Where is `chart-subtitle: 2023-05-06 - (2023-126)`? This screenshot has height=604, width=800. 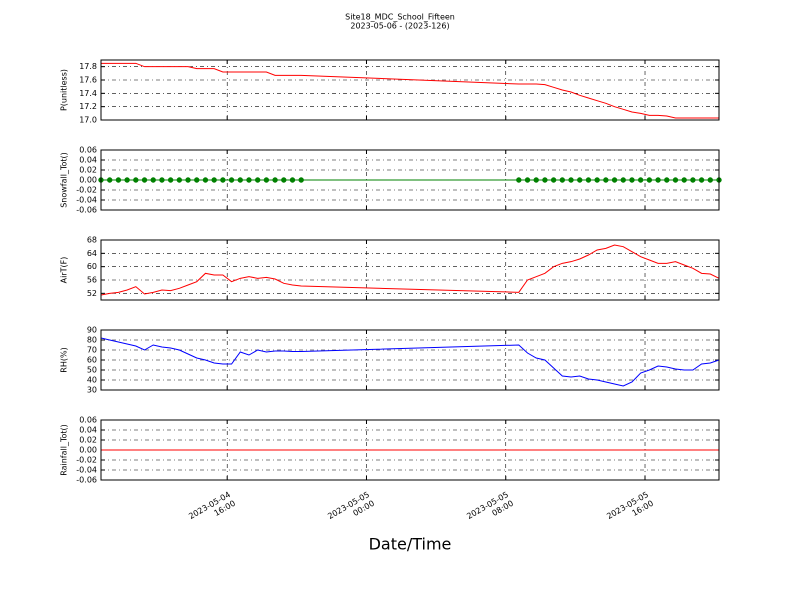 chart-subtitle: 2023-05-06 - (2023-126) is located at coordinates (399, 26).